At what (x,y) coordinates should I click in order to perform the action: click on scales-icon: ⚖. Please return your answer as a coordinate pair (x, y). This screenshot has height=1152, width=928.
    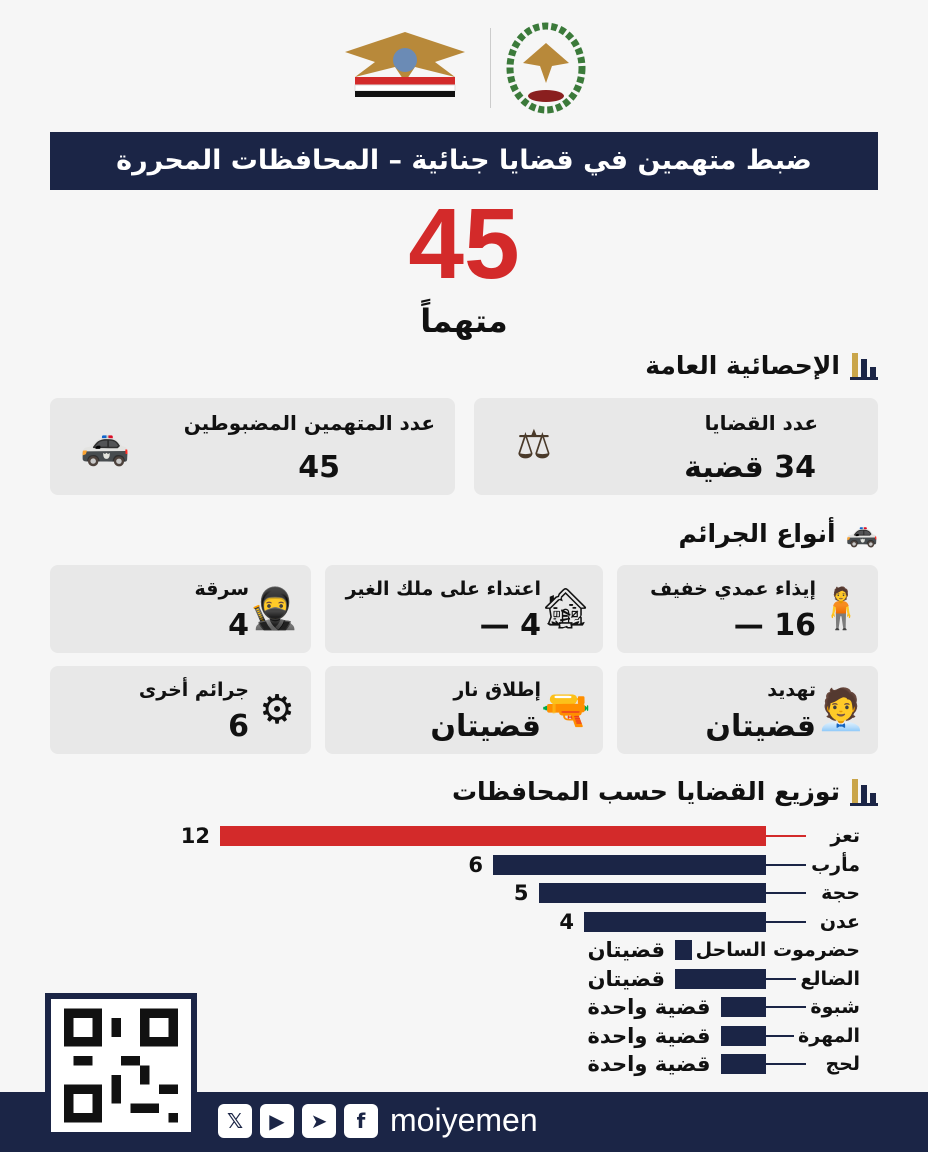
    Looking at the image, I should click on (534, 445).